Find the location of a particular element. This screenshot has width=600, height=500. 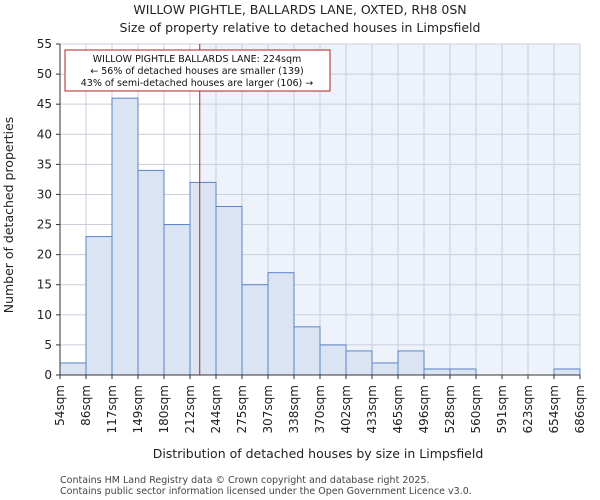

x-tick-label: 528sqm is located at coordinates (450, 409).